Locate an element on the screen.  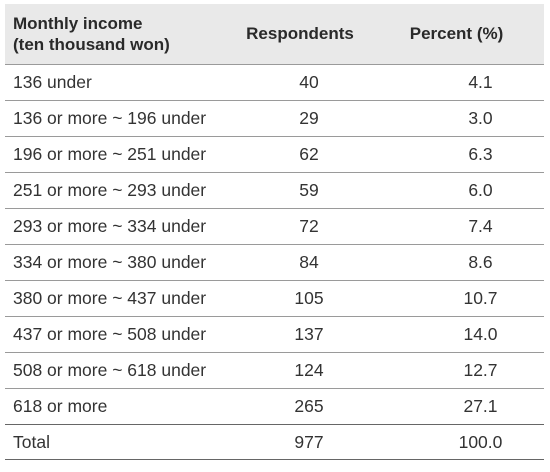
table-row: 251 or more ~ 293 under 59 6.0 is located at coordinates (274, 190).